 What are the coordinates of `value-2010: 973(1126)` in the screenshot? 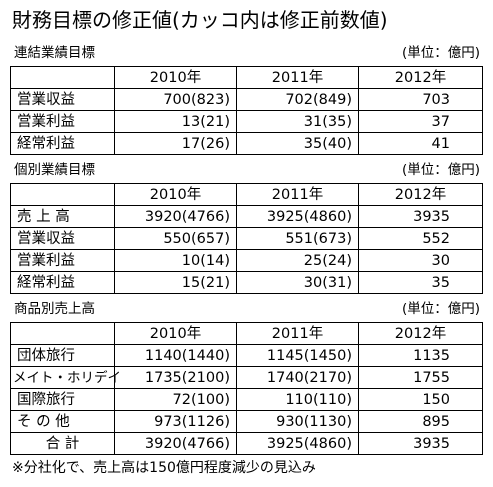 It's located at (175, 421).